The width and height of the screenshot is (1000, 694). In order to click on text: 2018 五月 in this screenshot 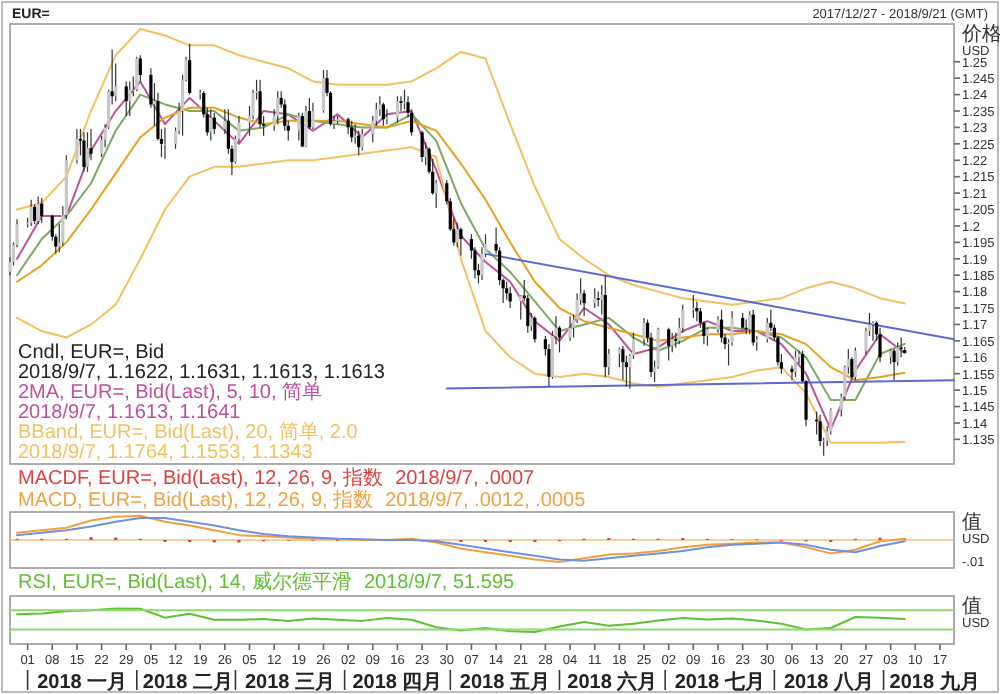, I will do `click(504, 683)`.